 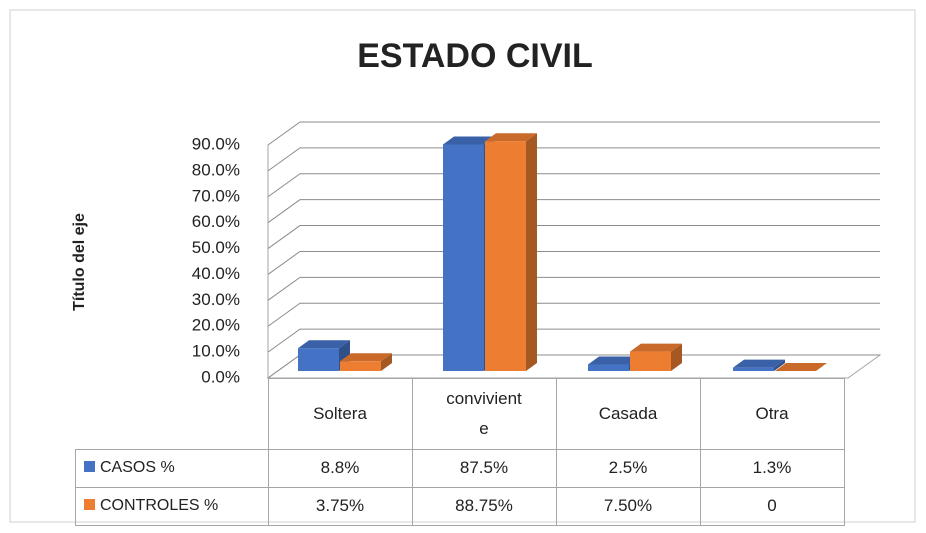 I want to click on table-header-row: Soltera conviviente Casada Otra, so click(x=460, y=414).